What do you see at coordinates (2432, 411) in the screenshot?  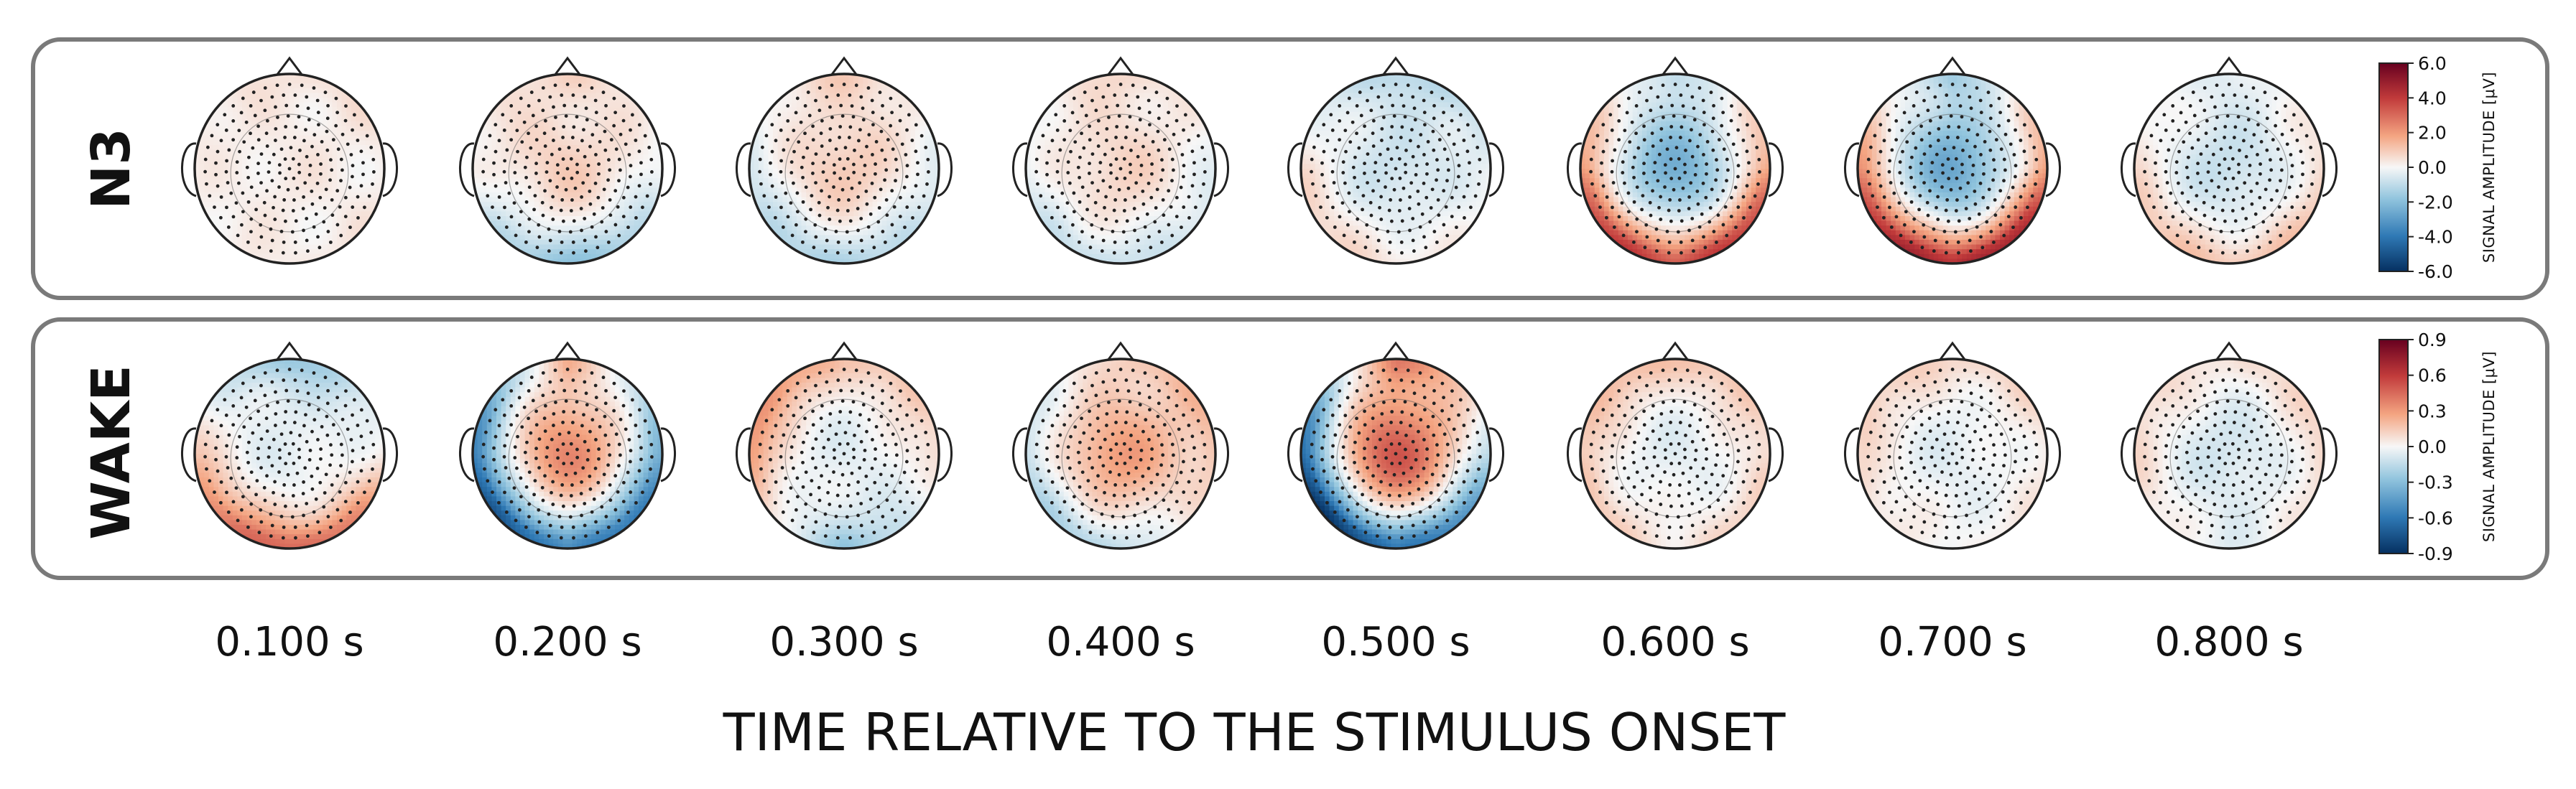 I see `colorbar-wake-tick: 0.3` at bounding box center [2432, 411].